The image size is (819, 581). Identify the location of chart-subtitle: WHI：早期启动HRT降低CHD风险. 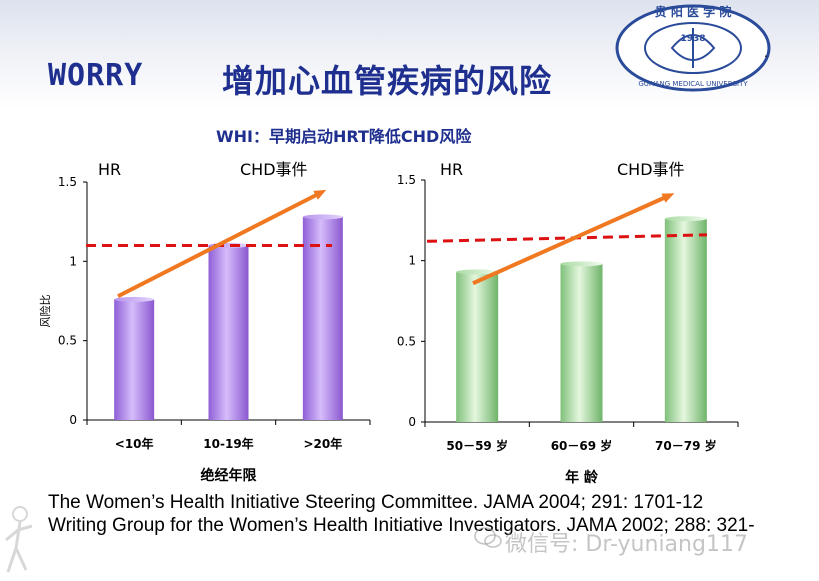
(344, 136).